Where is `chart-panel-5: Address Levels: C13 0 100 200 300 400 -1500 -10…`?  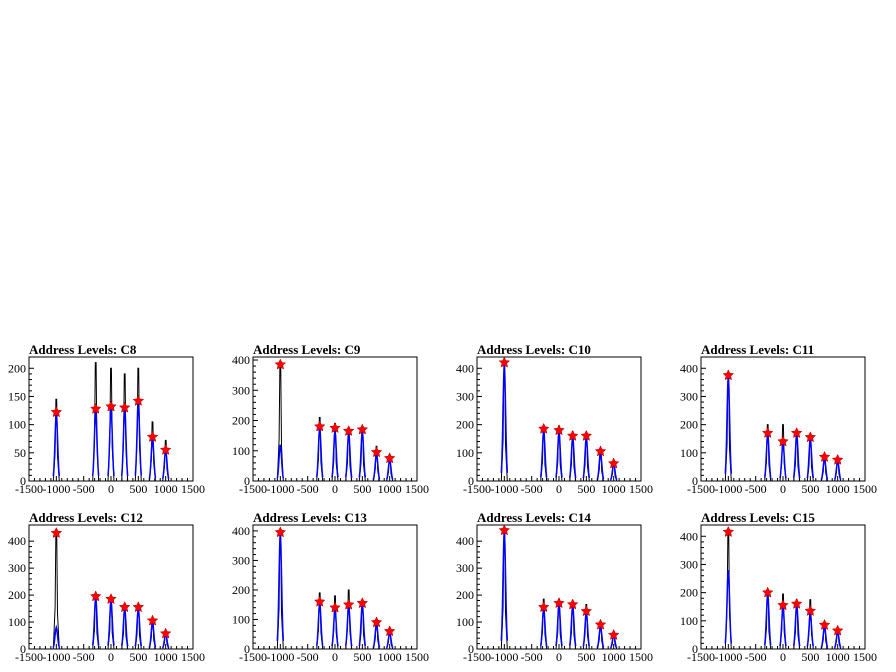 chart-panel-5: Address Levels: C13 0 100 200 300 400 -1500 -10… is located at coordinates (330, 587).